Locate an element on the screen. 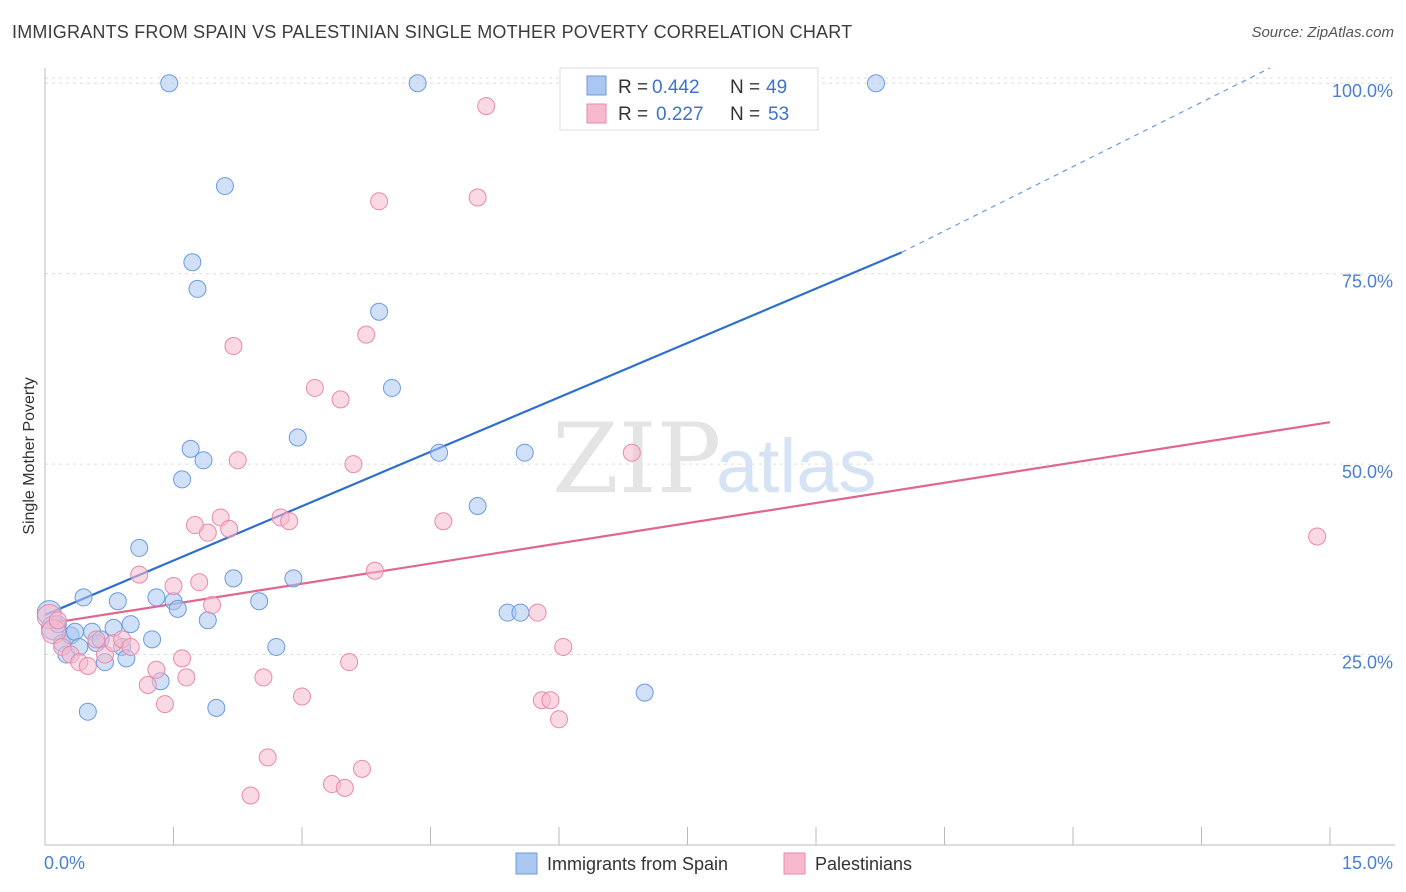 Image resolution: width=1406 pixels, height=892 pixels. y-tick-label-3: 100.0% is located at coordinates (1362, 91).